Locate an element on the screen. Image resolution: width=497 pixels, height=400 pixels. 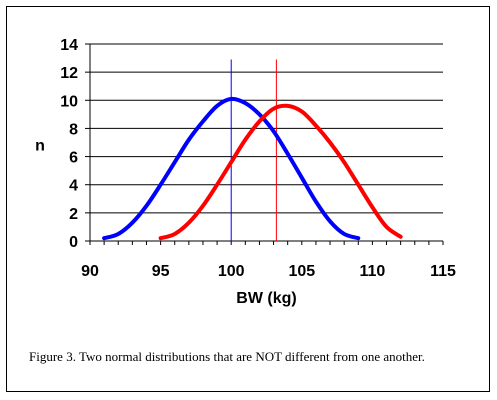
y-tick-label-8: 8 is located at coordinates (73, 129).